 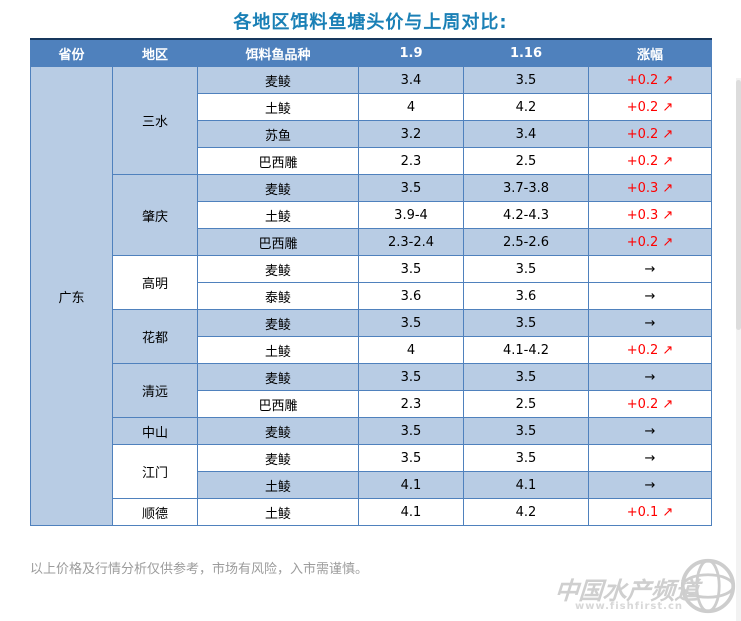 I want to click on price-prev-cell: 3.2, so click(x=411, y=134).